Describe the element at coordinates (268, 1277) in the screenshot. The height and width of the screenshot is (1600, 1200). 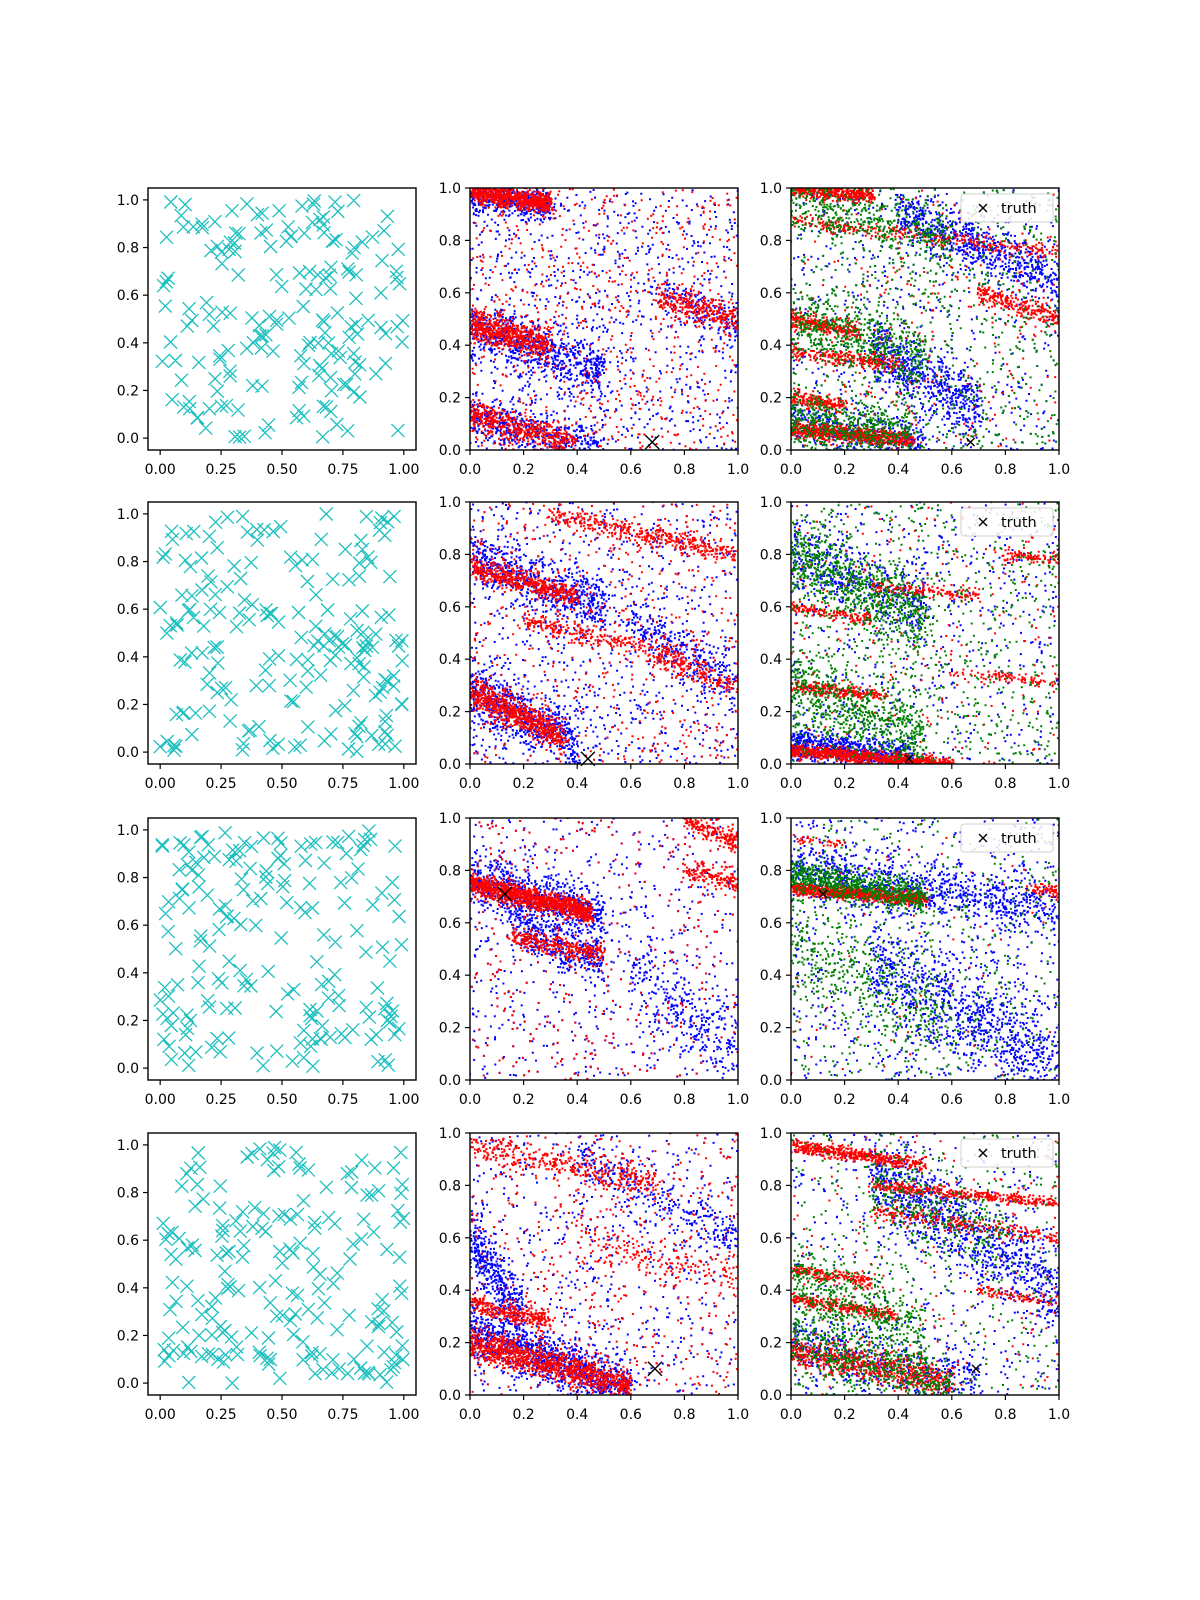
I see `panel-r4c1: 0.00 0.25 0.50 0.75 1.00 0.0 0.2 0.4 0.6 0.8 1.0` at that location.